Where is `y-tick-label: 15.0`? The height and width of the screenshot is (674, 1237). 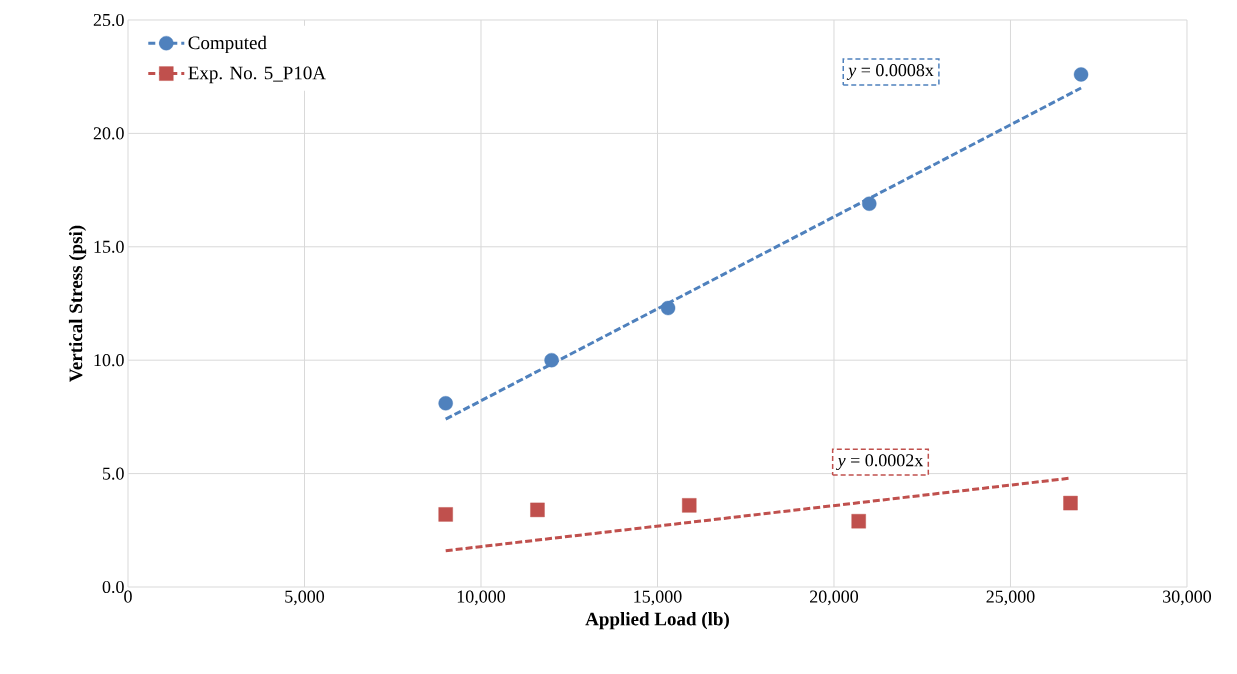 y-tick-label: 15.0 is located at coordinates (109, 246).